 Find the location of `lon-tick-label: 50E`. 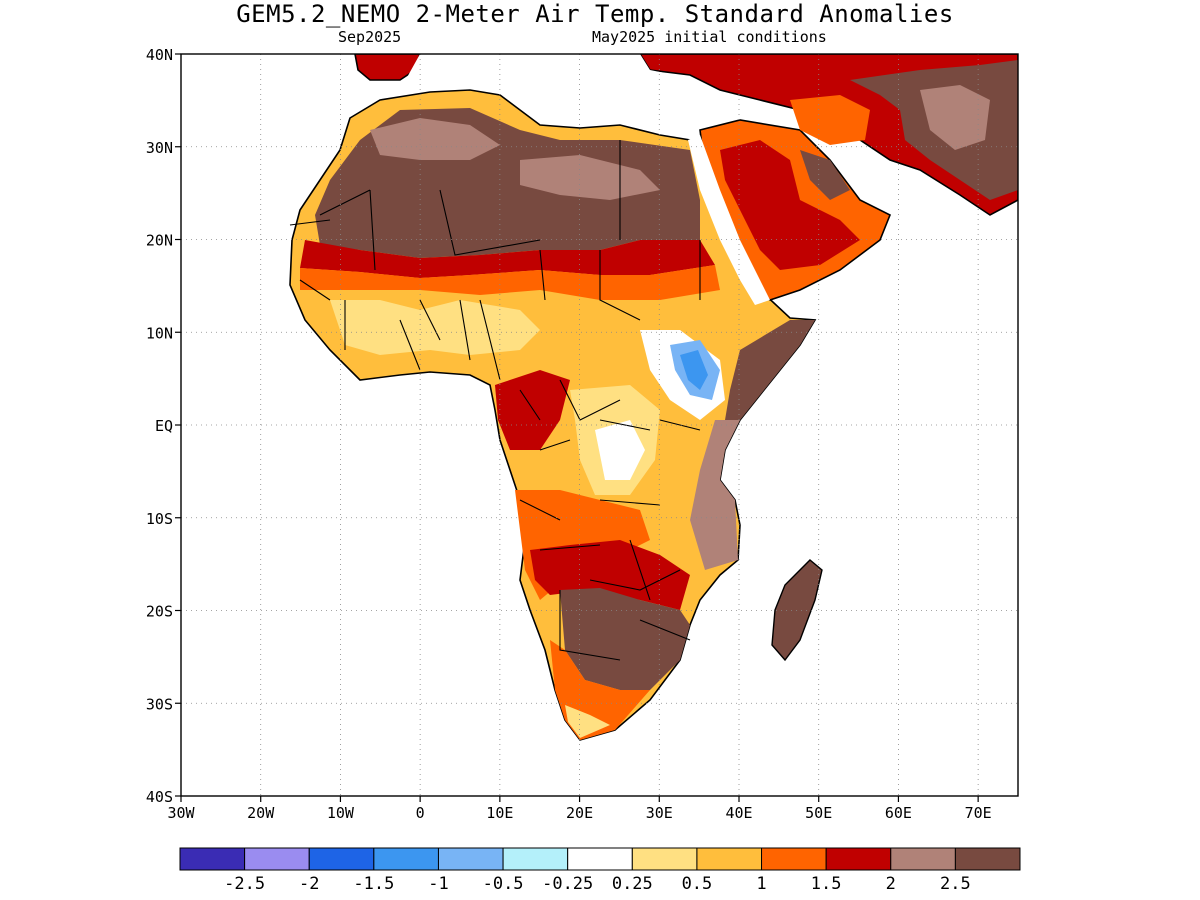

lon-tick-label: 50E is located at coordinates (818, 813).